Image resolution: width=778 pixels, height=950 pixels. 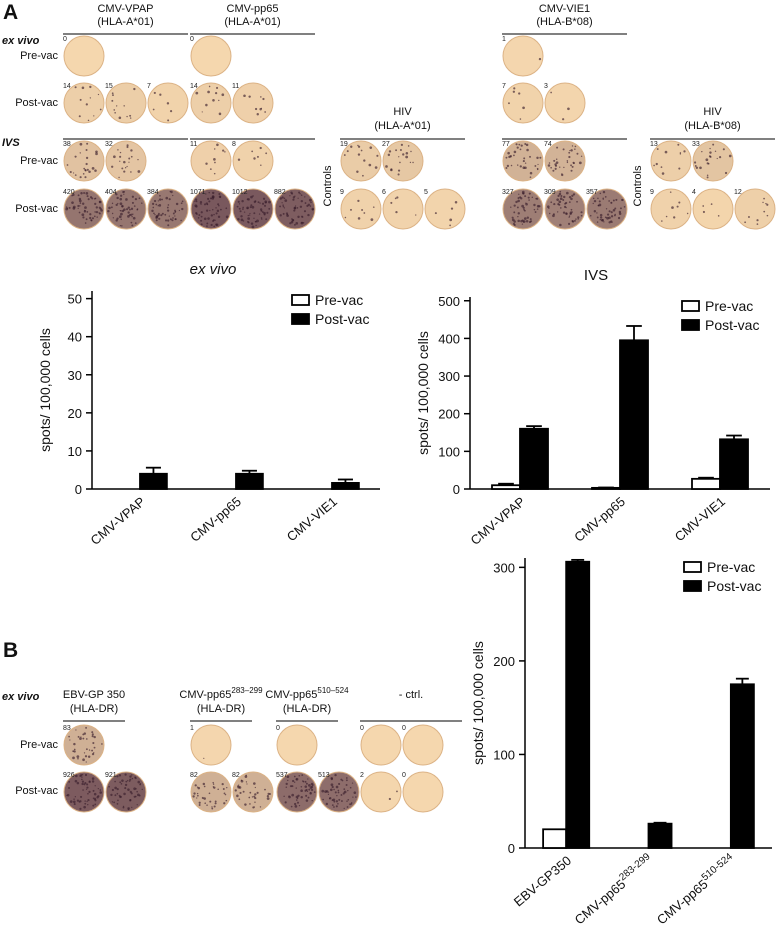 I want to click on well-count: 14, so click(x=67, y=86).